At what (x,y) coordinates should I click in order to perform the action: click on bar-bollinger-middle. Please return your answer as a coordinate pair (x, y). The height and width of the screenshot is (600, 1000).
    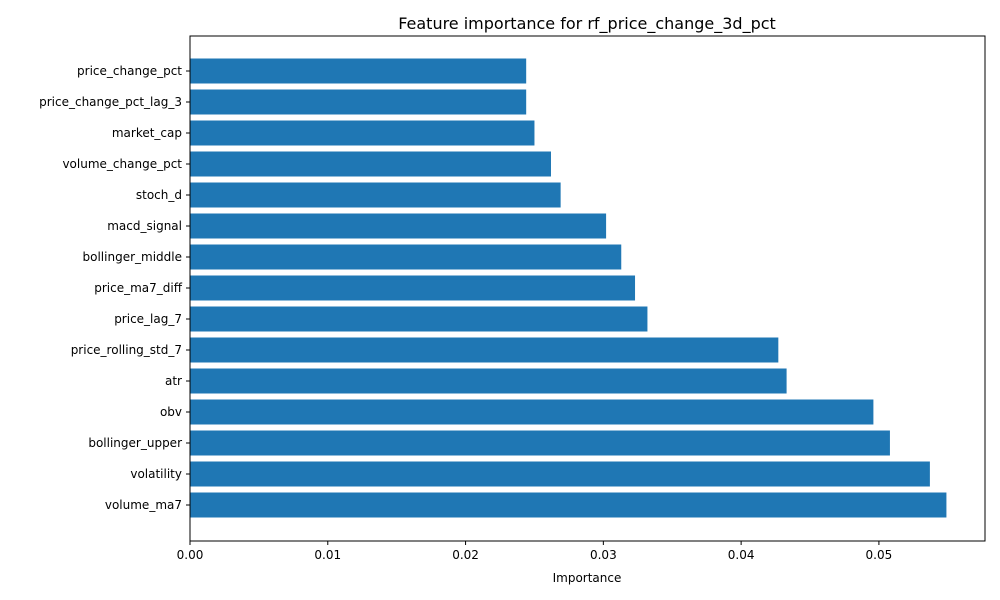
    Looking at the image, I should click on (406, 257).